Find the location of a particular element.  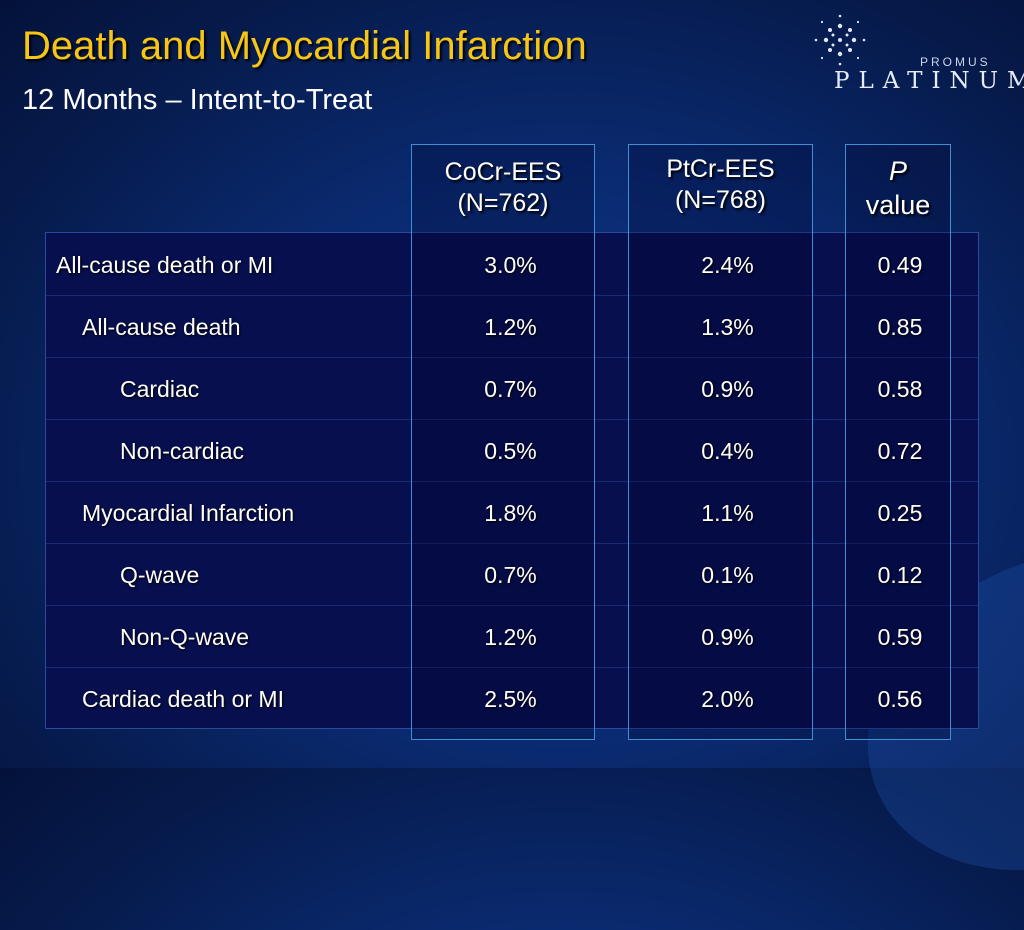

cell-ptcr: 2.4% is located at coordinates (727, 265).